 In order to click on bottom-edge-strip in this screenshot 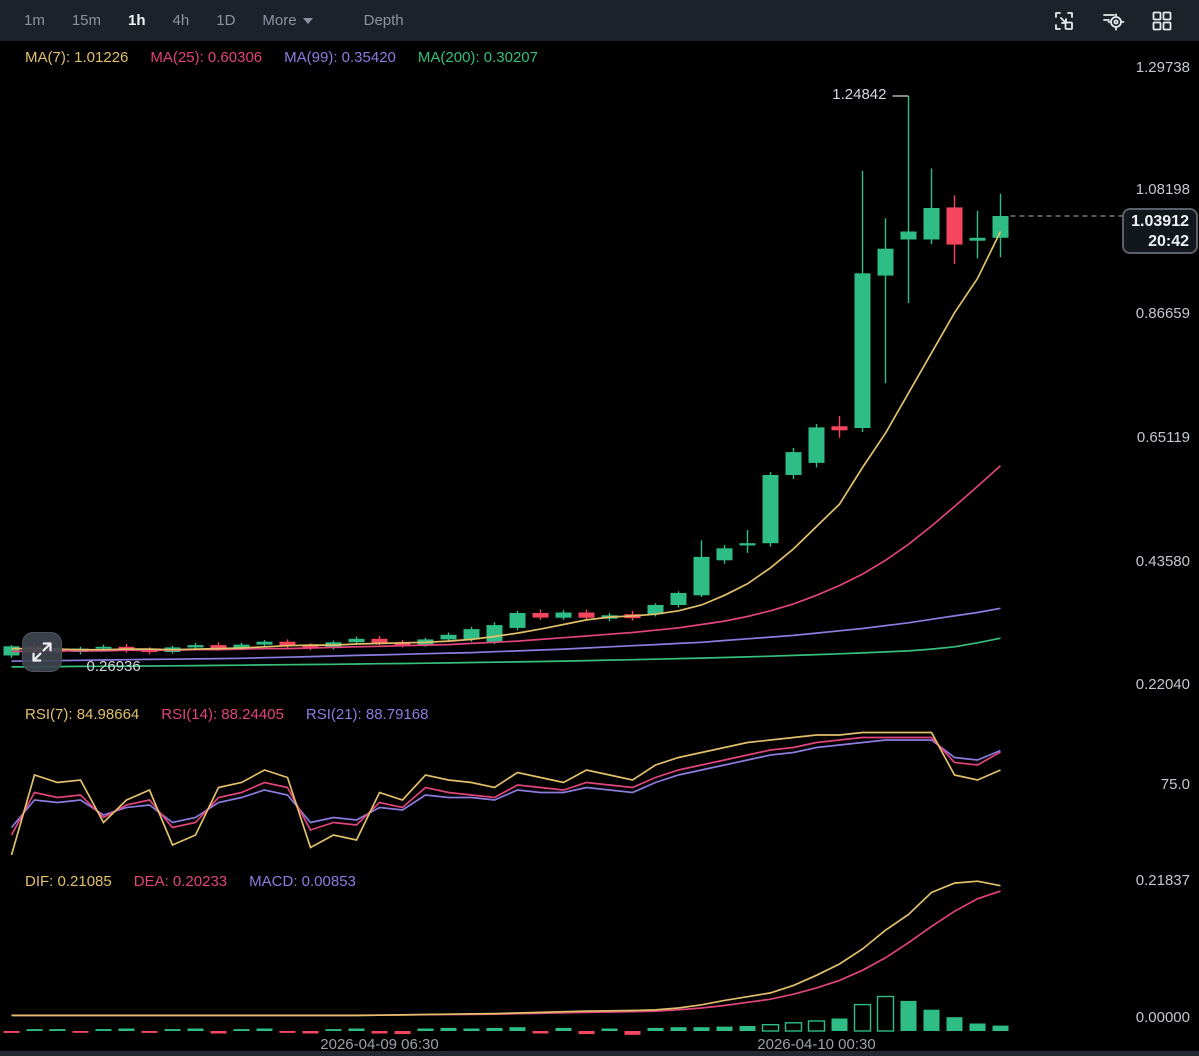, I will do `click(599, 1053)`.